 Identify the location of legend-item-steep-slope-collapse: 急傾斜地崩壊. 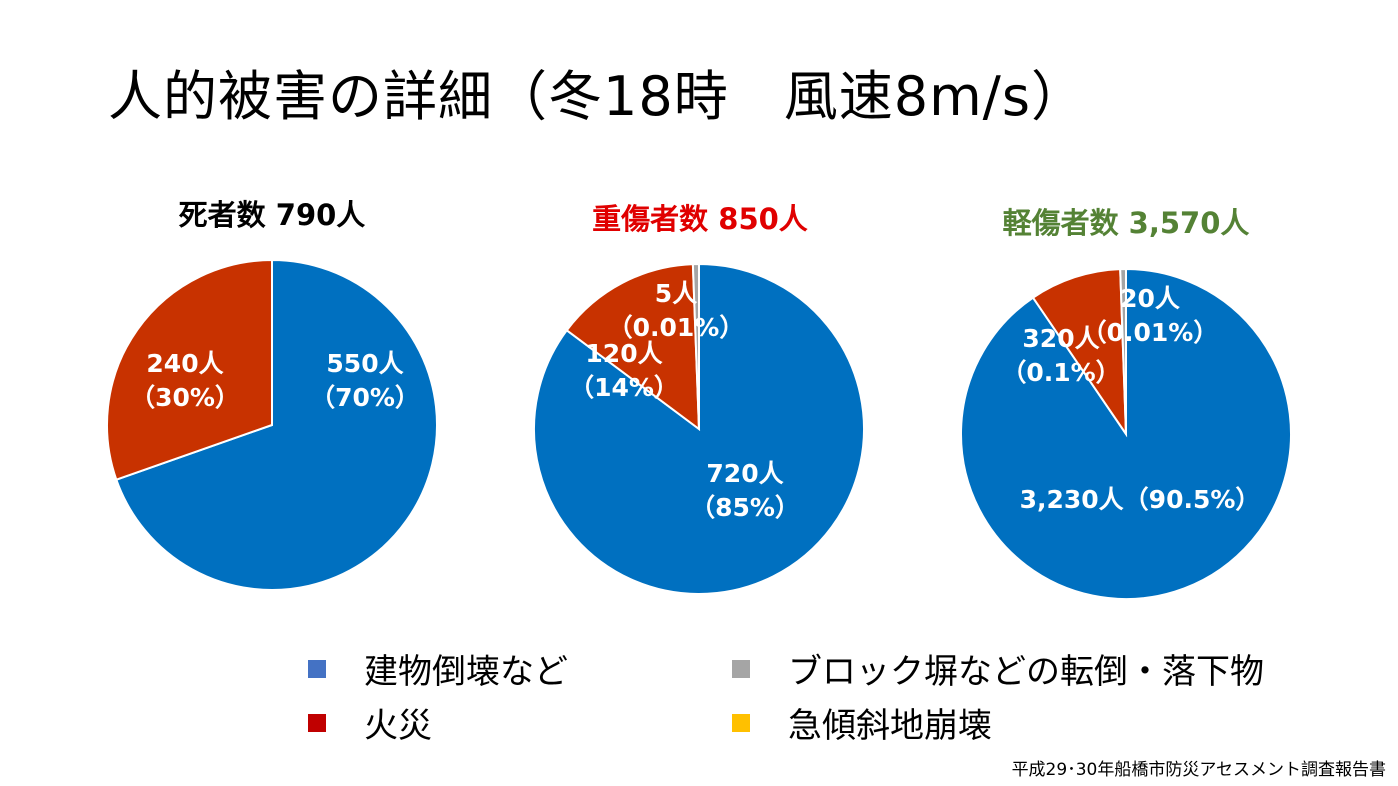
(862, 722).